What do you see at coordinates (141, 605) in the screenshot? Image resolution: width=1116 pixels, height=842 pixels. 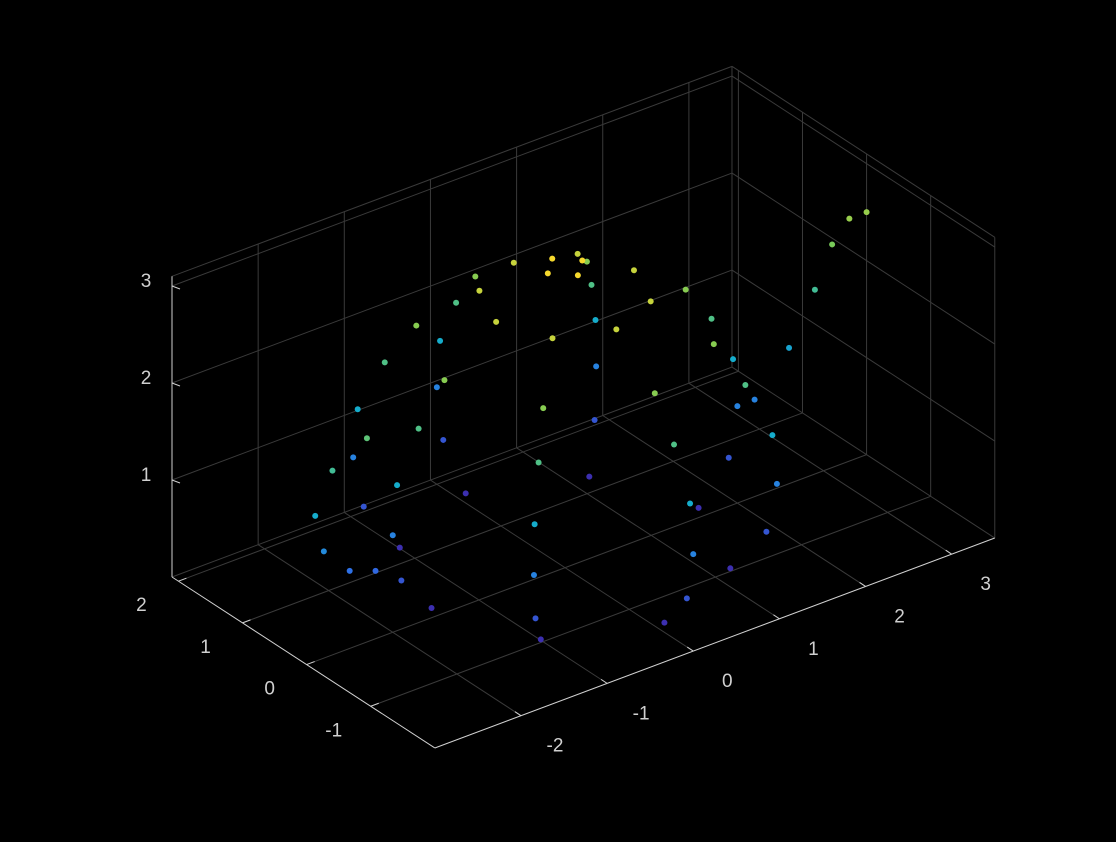 I see `y-tick-label: 2` at bounding box center [141, 605].